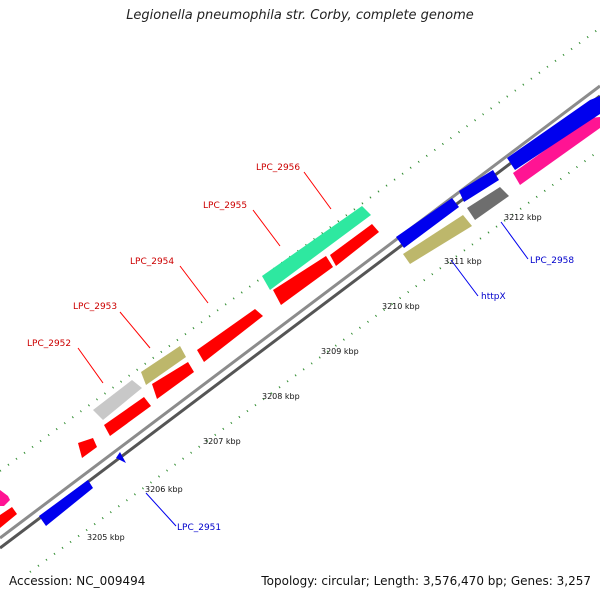 Image resolution: width=600 pixels, height=600 pixels. What do you see at coordinates (222, 441) in the screenshot?
I see `kbp-3207: 3207 kbp` at bounding box center [222, 441].